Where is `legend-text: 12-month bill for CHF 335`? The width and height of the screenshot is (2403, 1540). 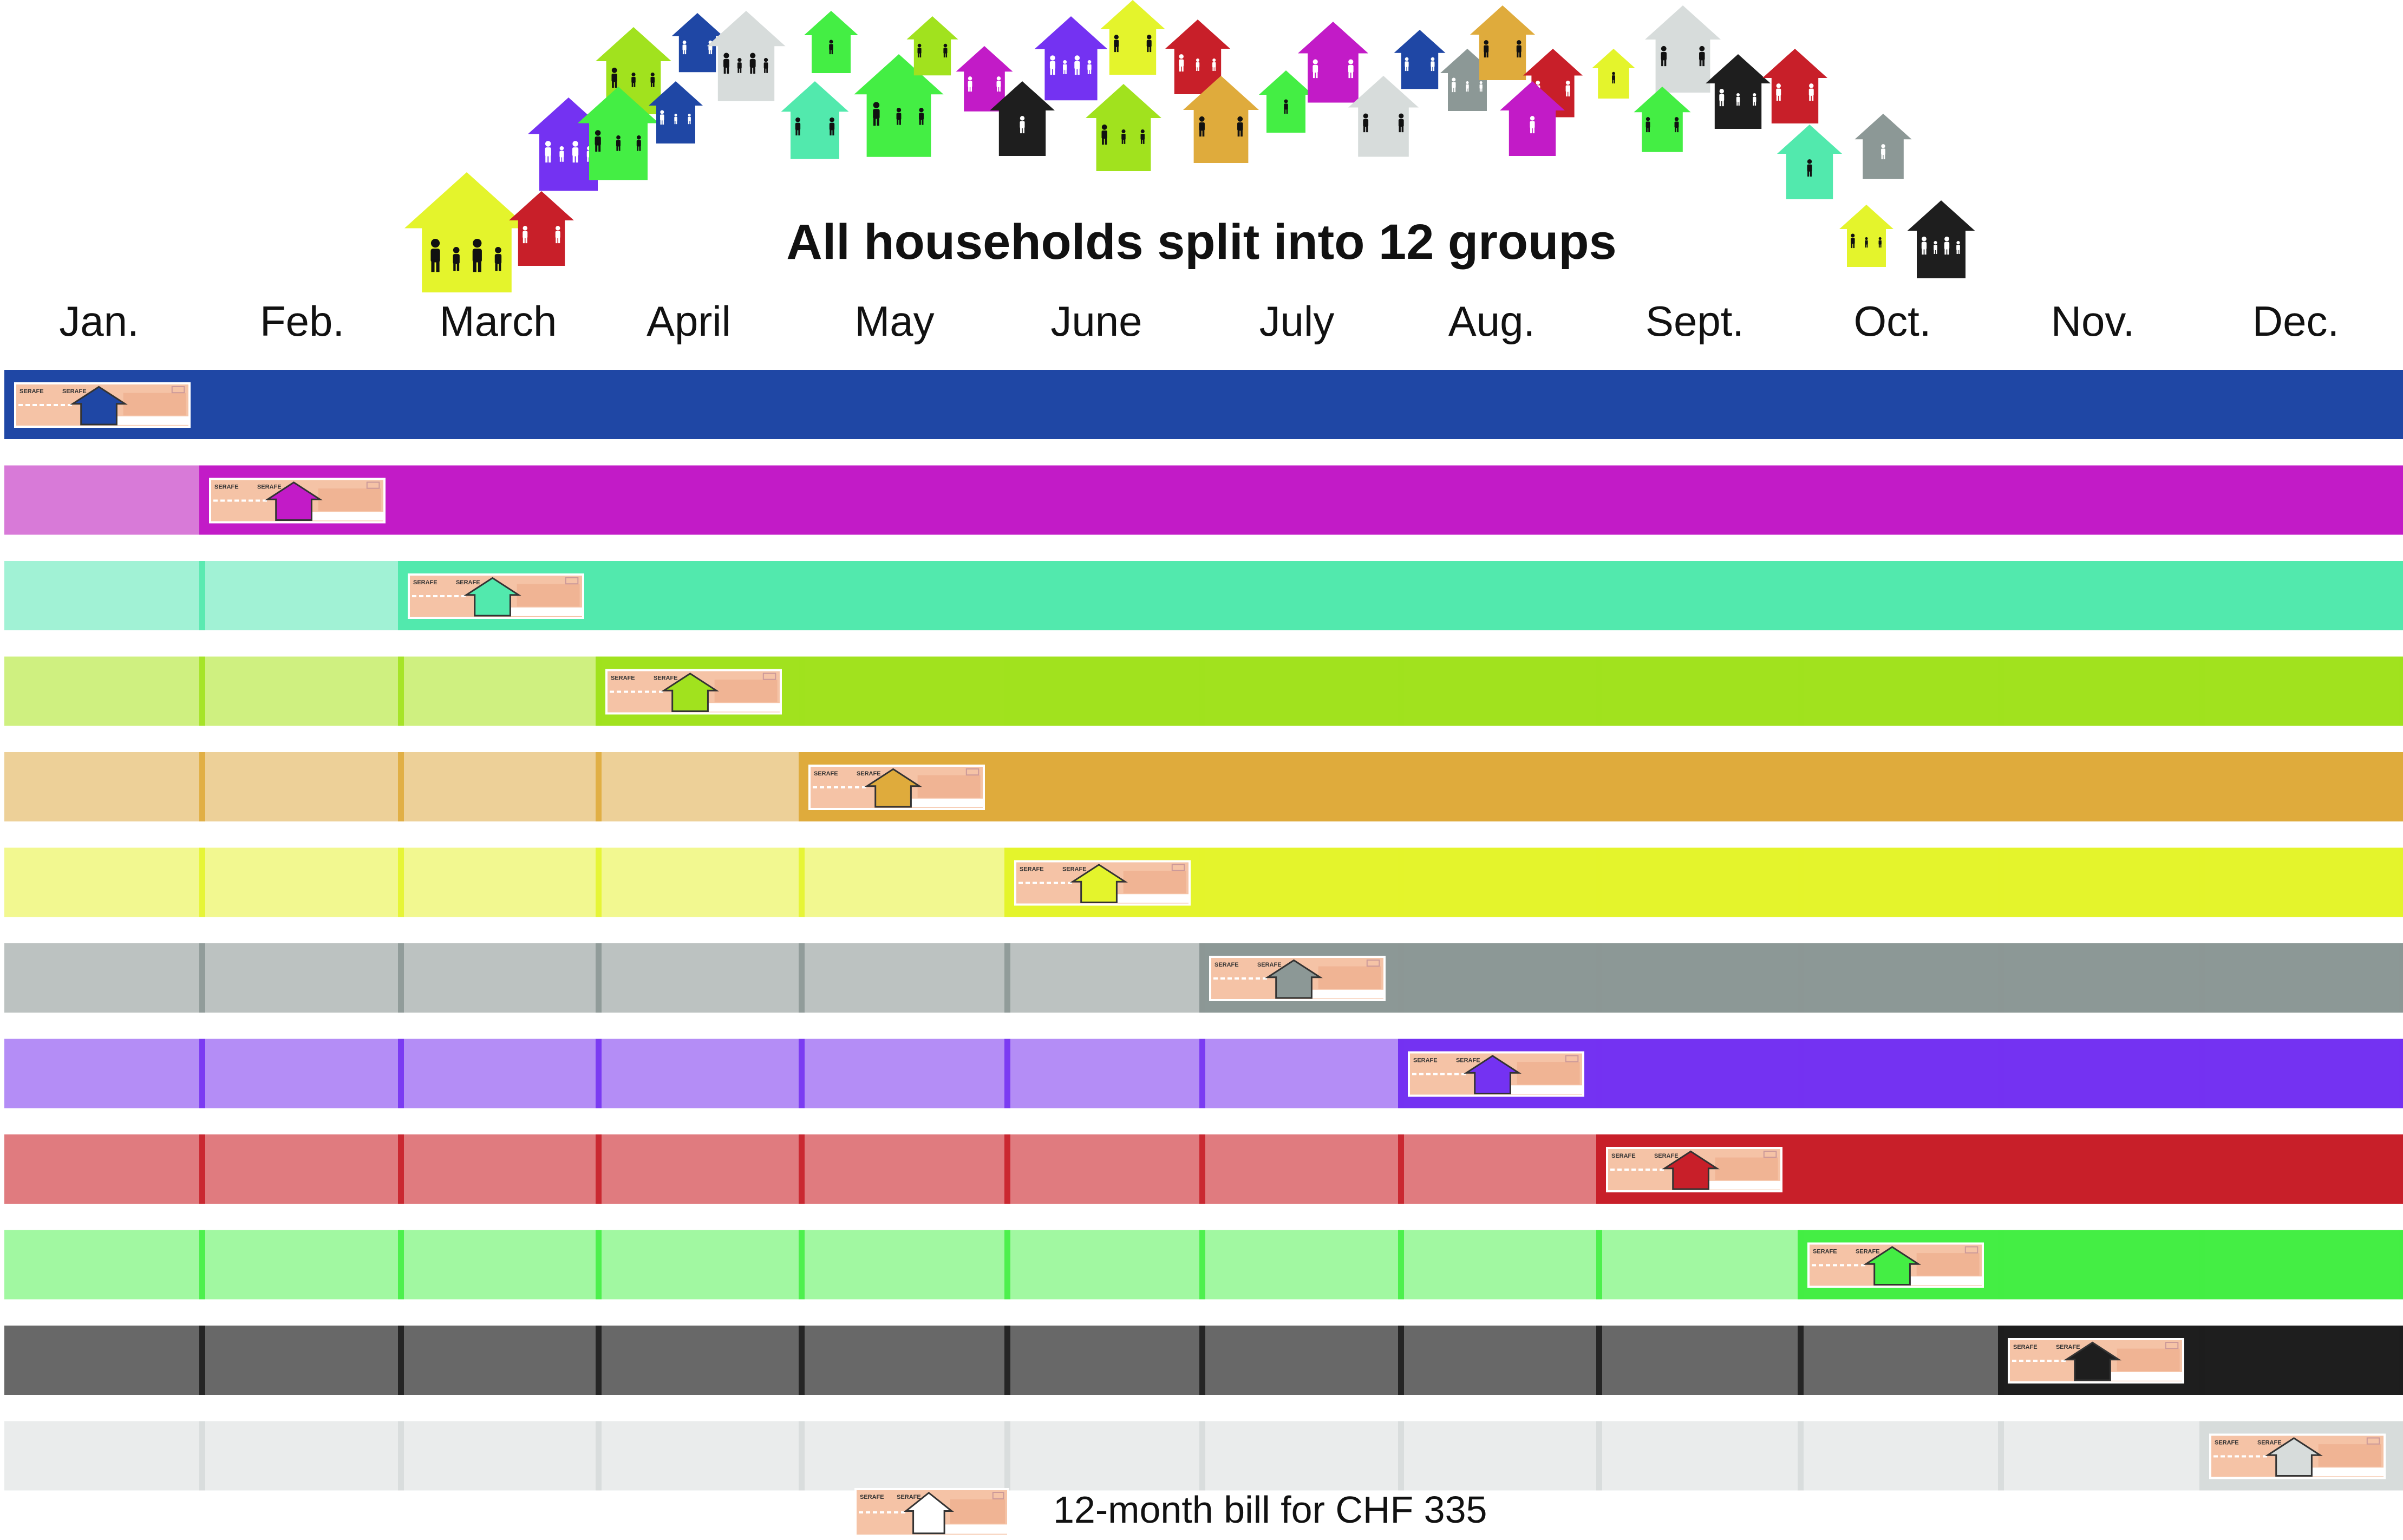
legend-text: 12-month bill for CHF 335 is located at coordinates (1270, 1510).